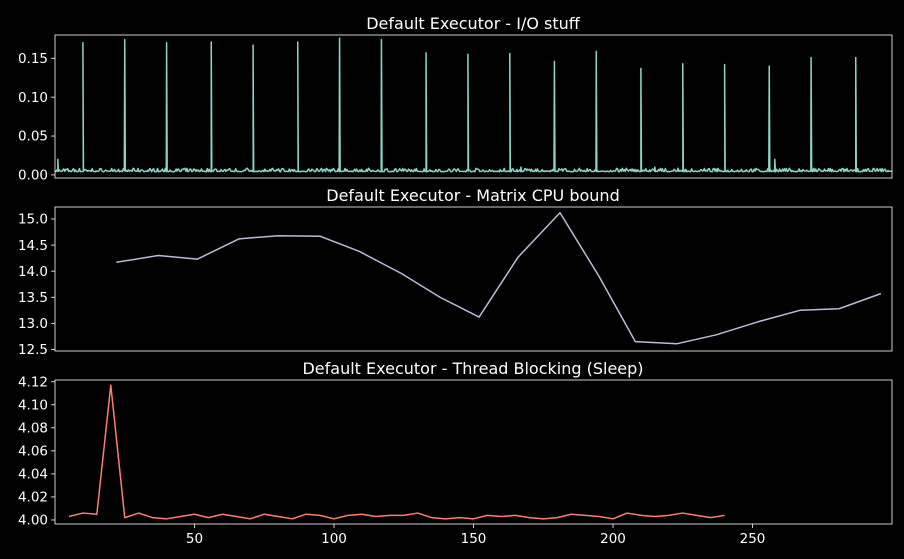 The image size is (904, 559). Describe the element at coordinates (33, 452) in the screenshot. I see `sleep-ytick-label: 4.06` at that location.